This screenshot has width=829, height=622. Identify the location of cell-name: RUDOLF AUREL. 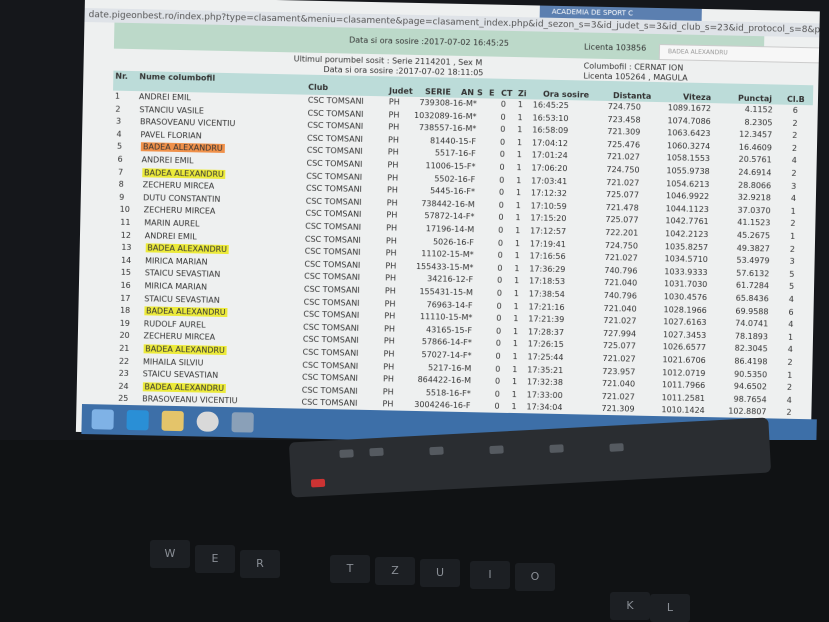
(174, 324).